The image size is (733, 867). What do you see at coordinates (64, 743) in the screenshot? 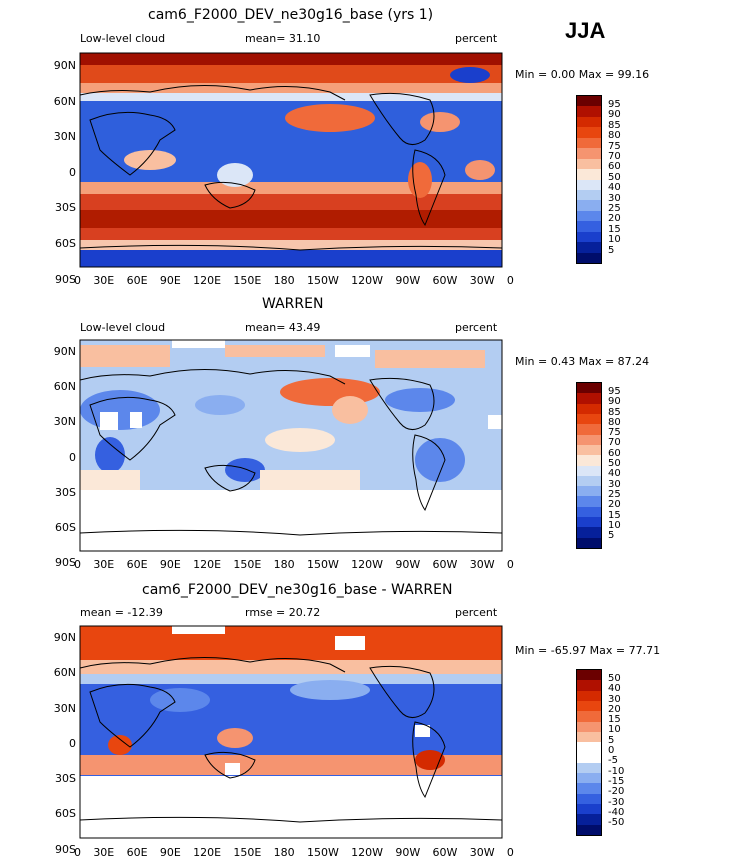
I see `panel3-lat-labels: 90N 60N 30N 0 30S 60S 90S` at bounding box center [64, 743].